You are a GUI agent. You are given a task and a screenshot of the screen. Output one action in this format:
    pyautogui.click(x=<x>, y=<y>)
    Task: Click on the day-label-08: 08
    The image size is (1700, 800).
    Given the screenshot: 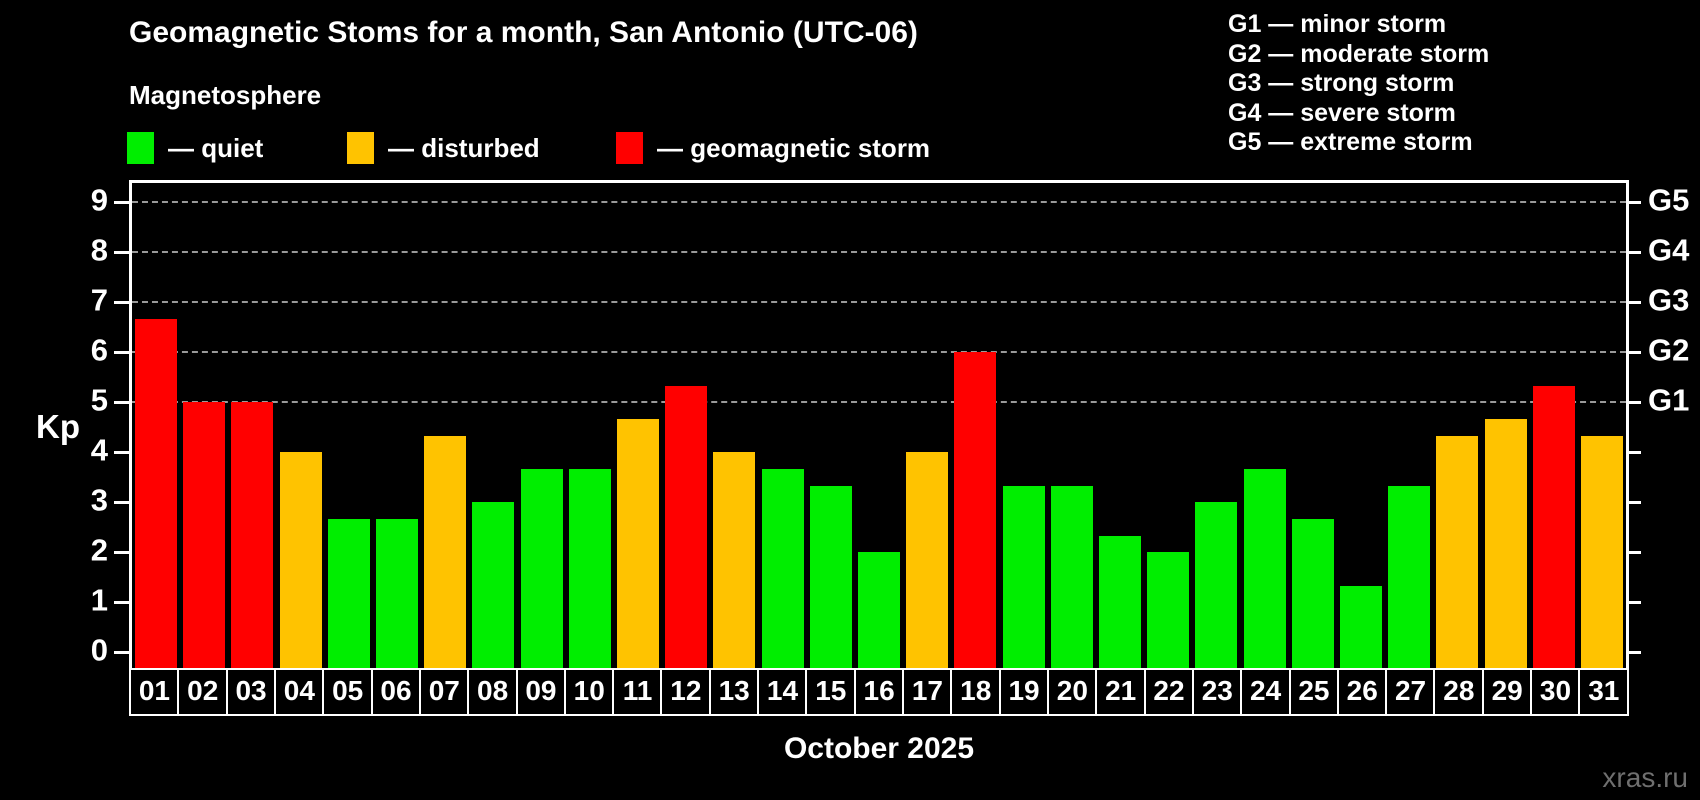 What is the action you would take?
    pyautogui.click(x=492, y=692)
    